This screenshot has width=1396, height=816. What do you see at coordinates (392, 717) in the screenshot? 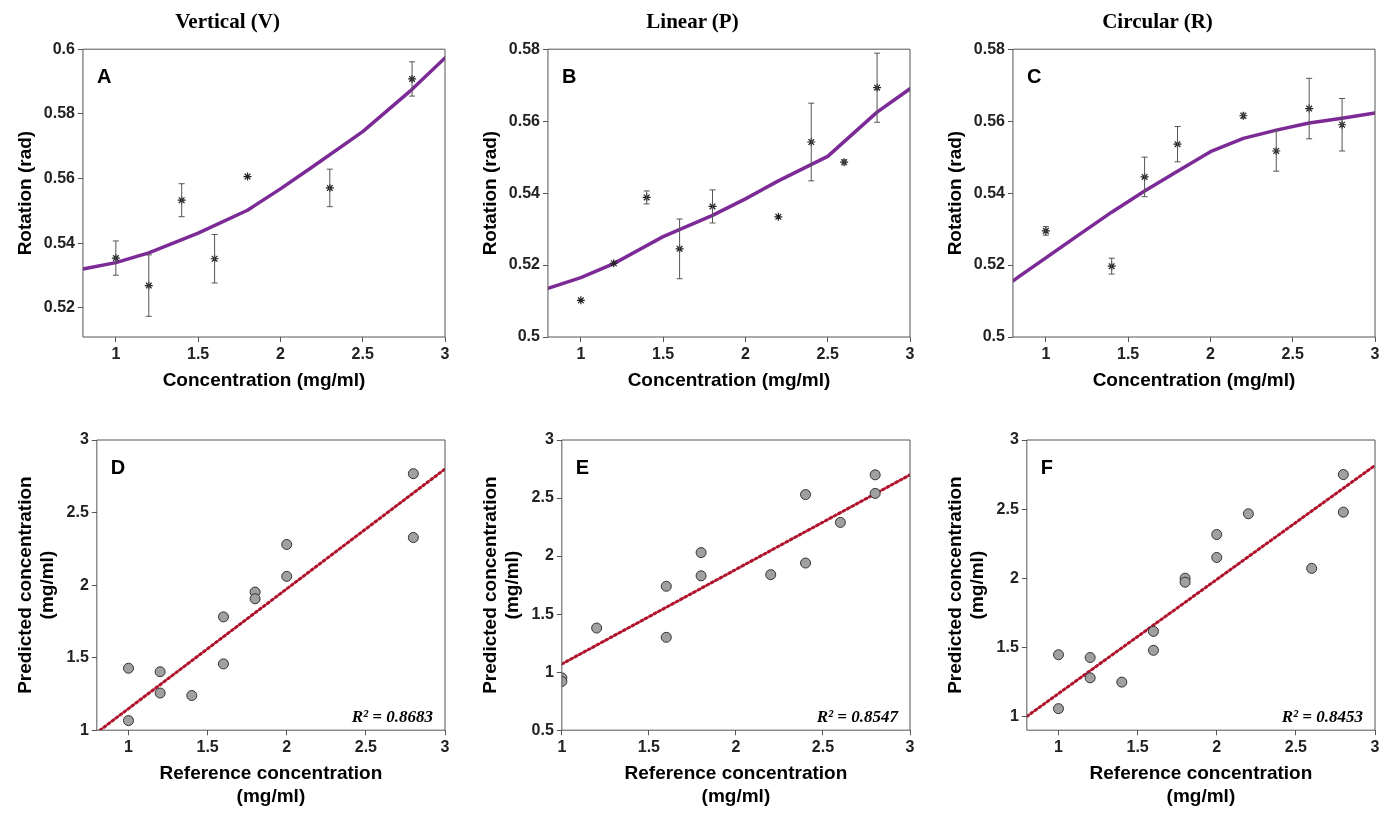
I see `annotation: R² = 0.8683` at bounding box center [392, 717].